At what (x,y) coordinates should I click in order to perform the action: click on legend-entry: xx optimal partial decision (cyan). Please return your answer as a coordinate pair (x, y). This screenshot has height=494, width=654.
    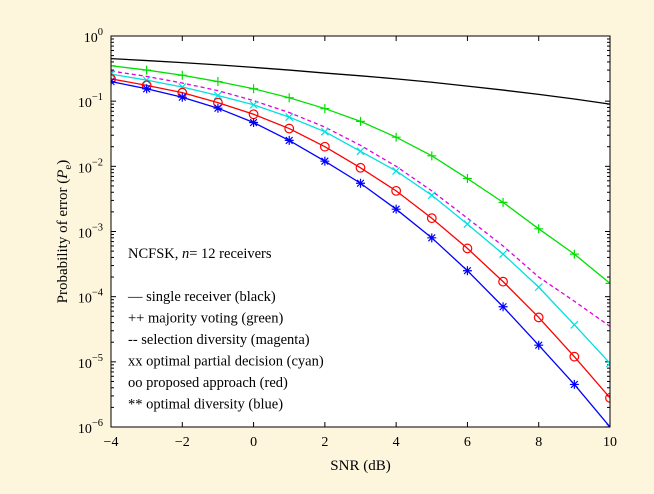
    Looking at the image, I should click on (226, 362).